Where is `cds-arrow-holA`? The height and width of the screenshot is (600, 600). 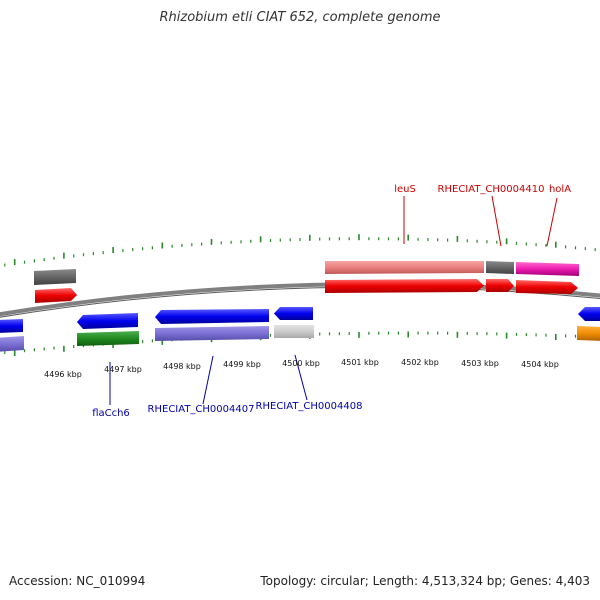
cds-arrow-holA is located at coordinates (547, 287).